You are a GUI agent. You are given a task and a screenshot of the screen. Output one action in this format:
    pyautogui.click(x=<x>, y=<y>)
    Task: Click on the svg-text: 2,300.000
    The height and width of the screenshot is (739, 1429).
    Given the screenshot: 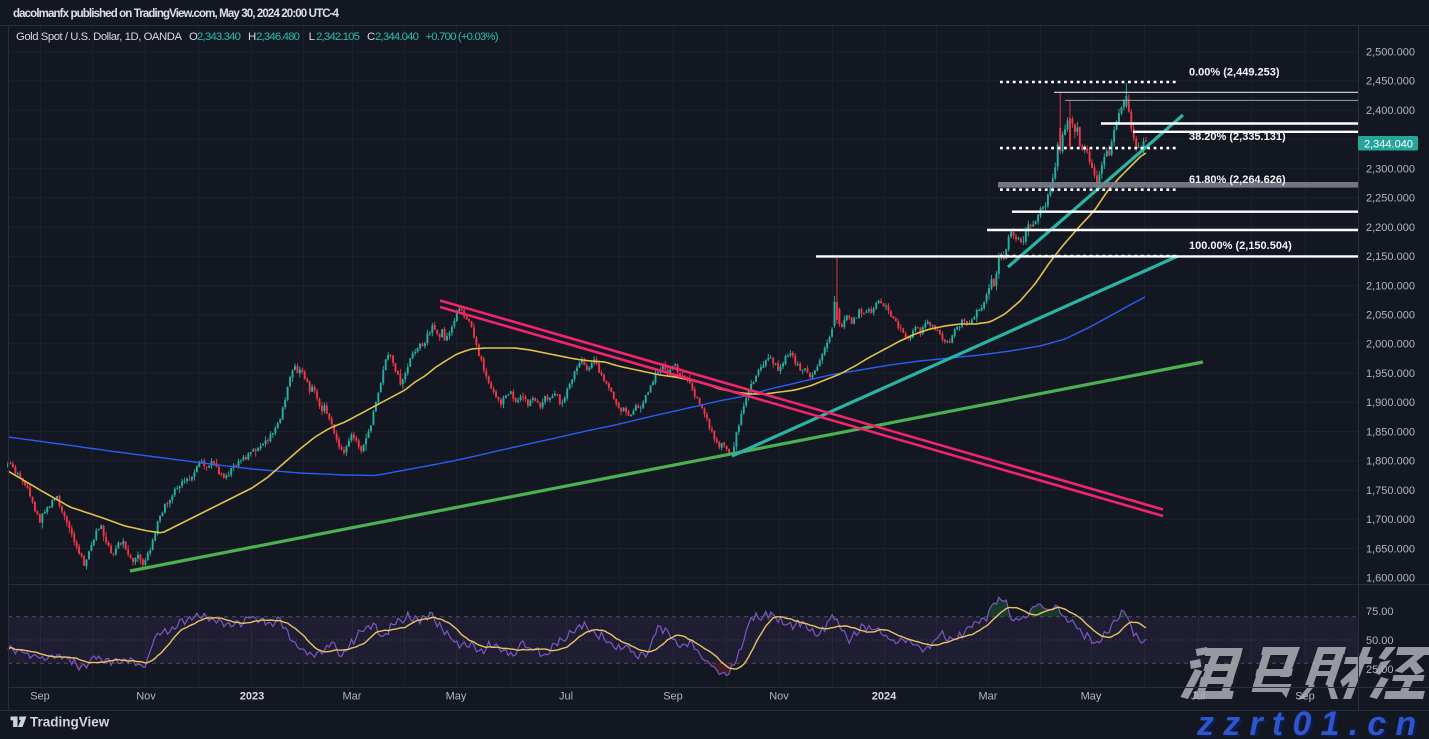 What is the action you would take?
    pyautogui.click(x=1390, y=169)
    